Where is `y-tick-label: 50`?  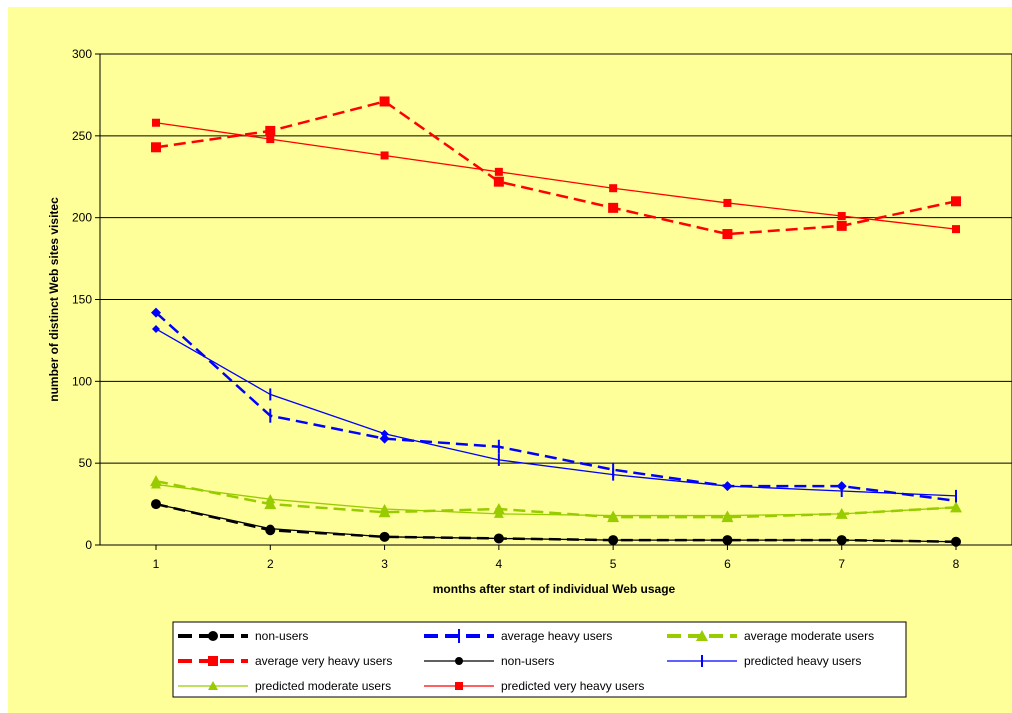
y-tick-label: 50 is located at coordinates (86, 463).